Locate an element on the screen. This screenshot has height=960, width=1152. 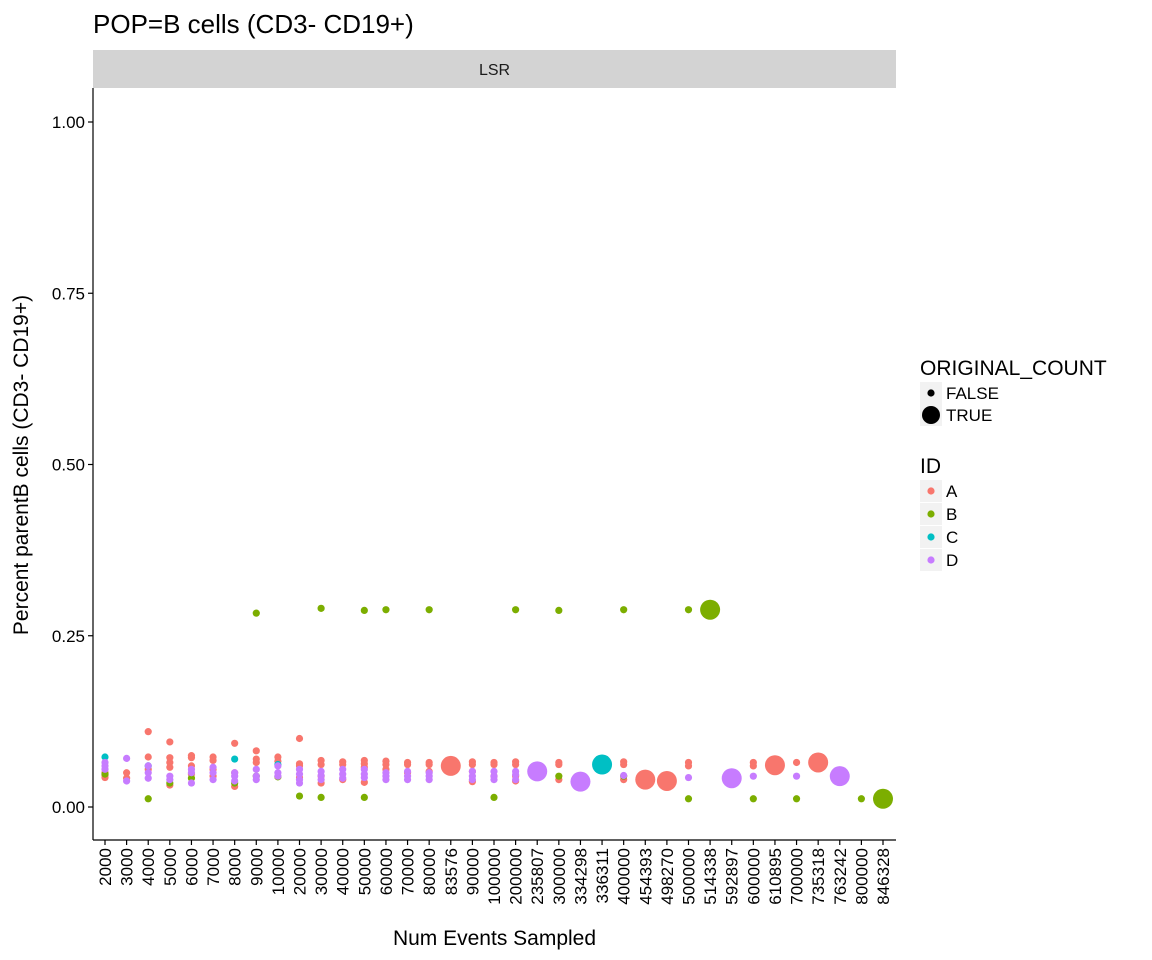
y-tick-label: 1.00 is located at coordinates (68, 122).